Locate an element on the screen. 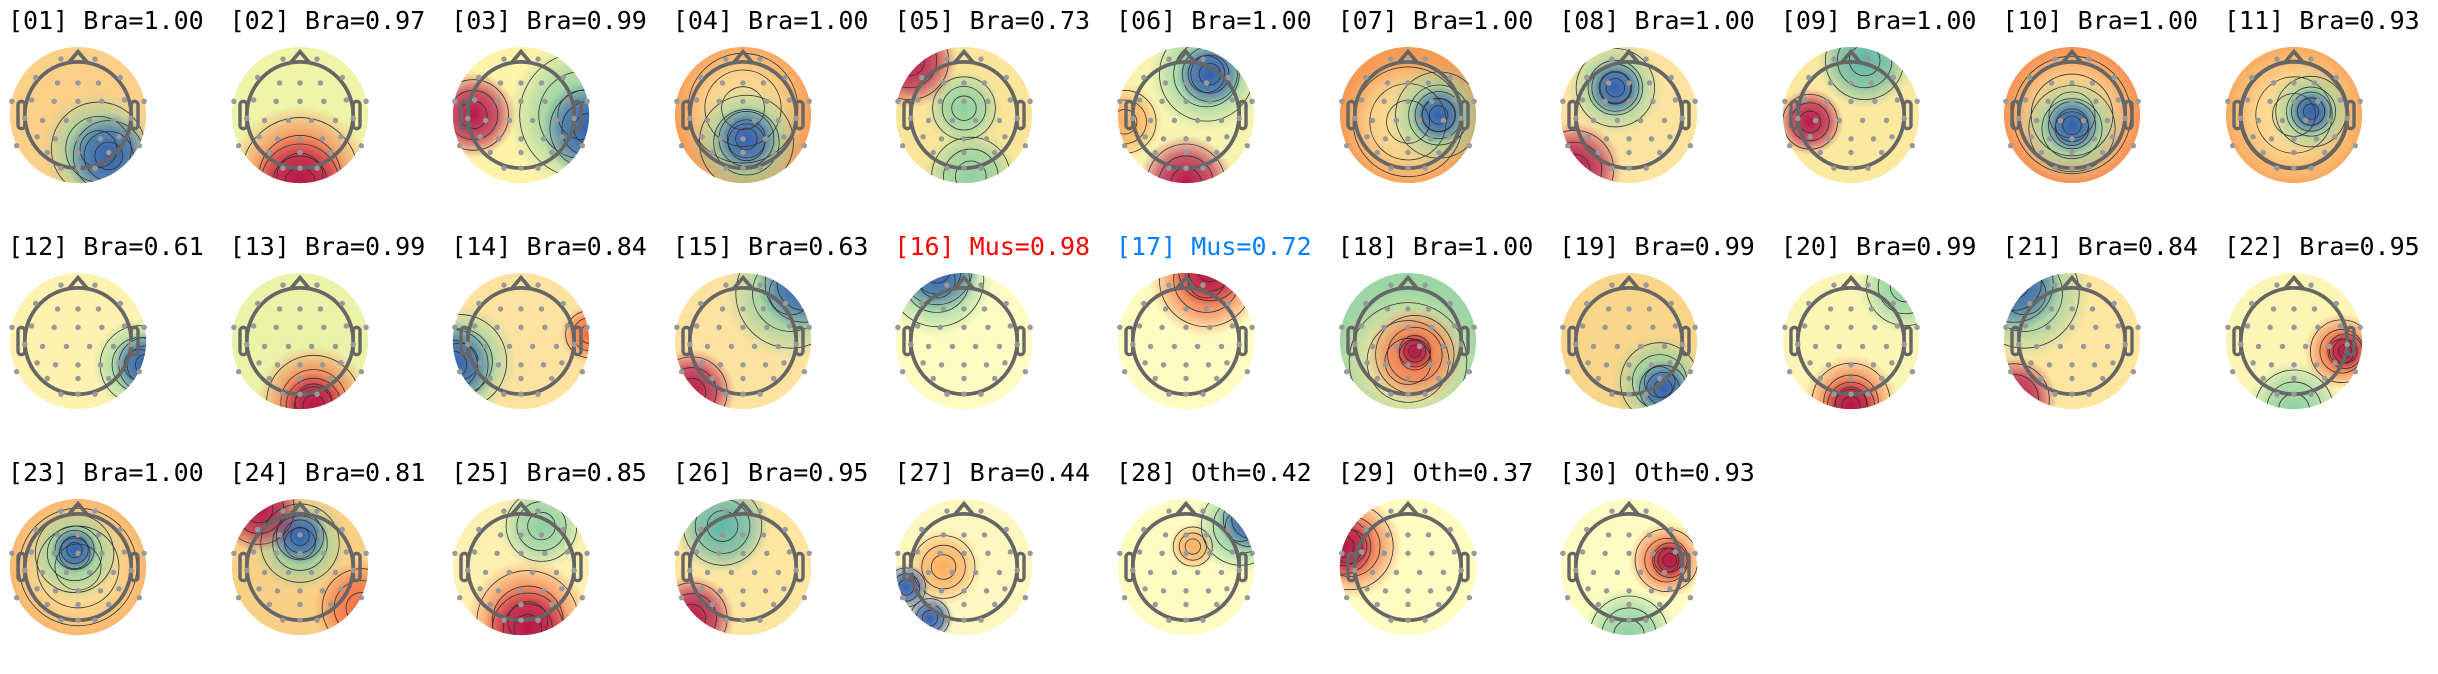 The image size is (2438, 674). component-title: [24] Bra=0.81 is located at coordinates (327, 472).